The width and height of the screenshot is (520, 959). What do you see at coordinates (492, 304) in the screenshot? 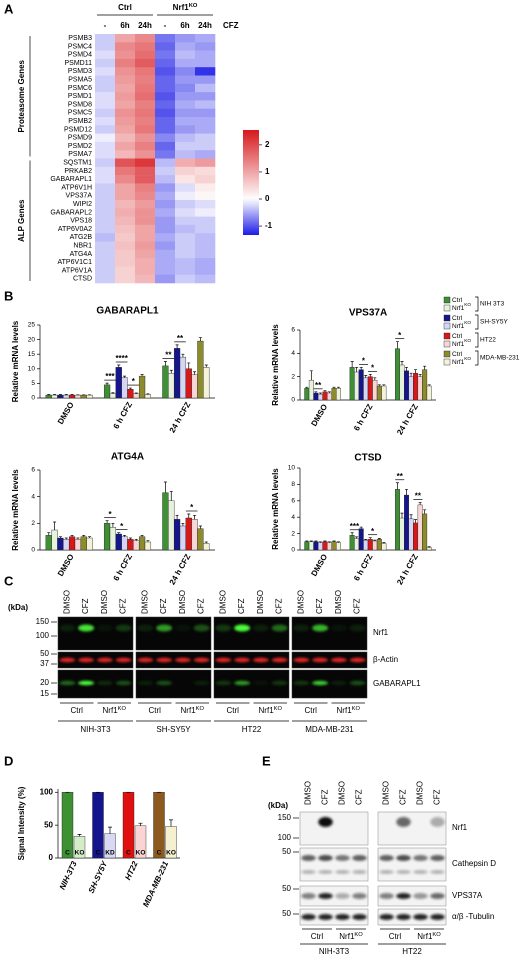
I see `legend-cell-line: NIH 3T3` at bounding box center [492, 304].